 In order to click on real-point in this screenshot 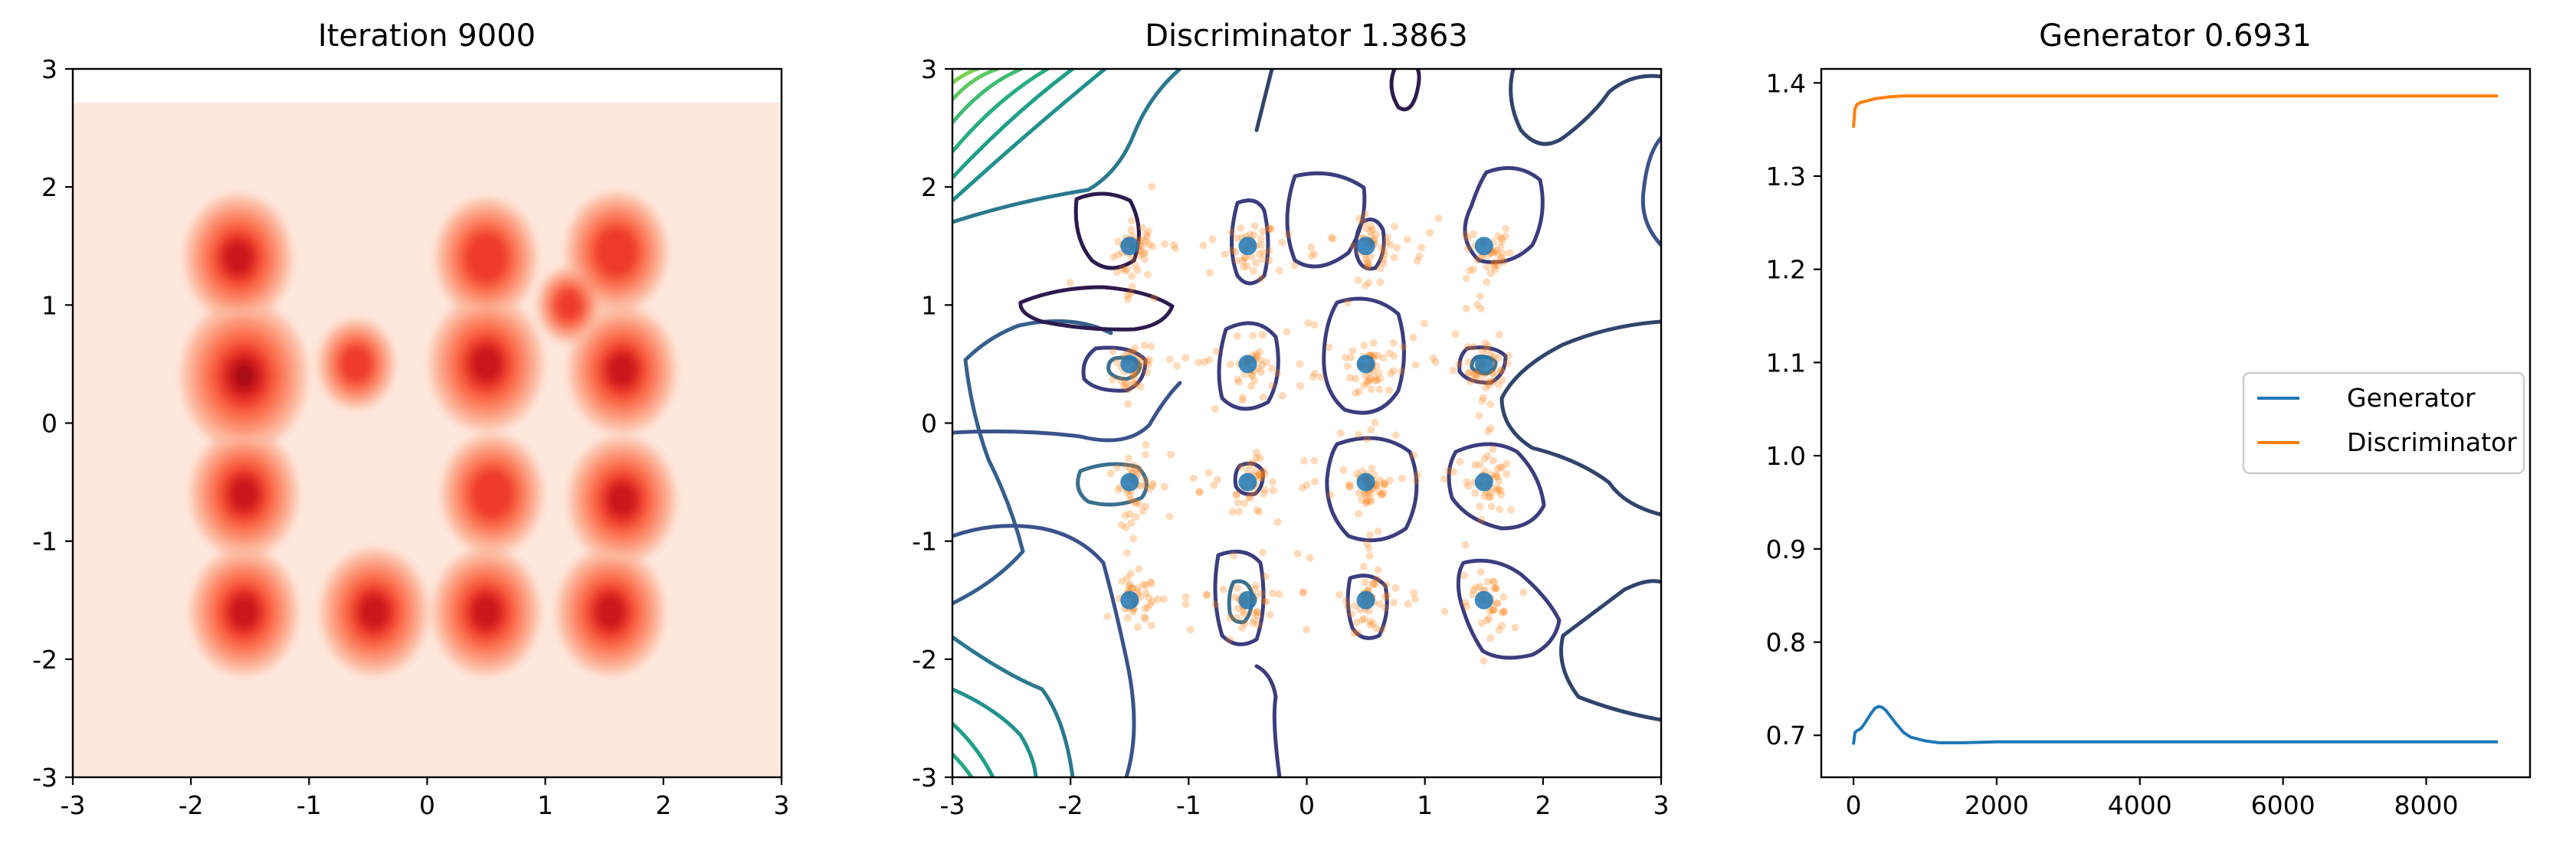, I will do `click(1130, 600)`.